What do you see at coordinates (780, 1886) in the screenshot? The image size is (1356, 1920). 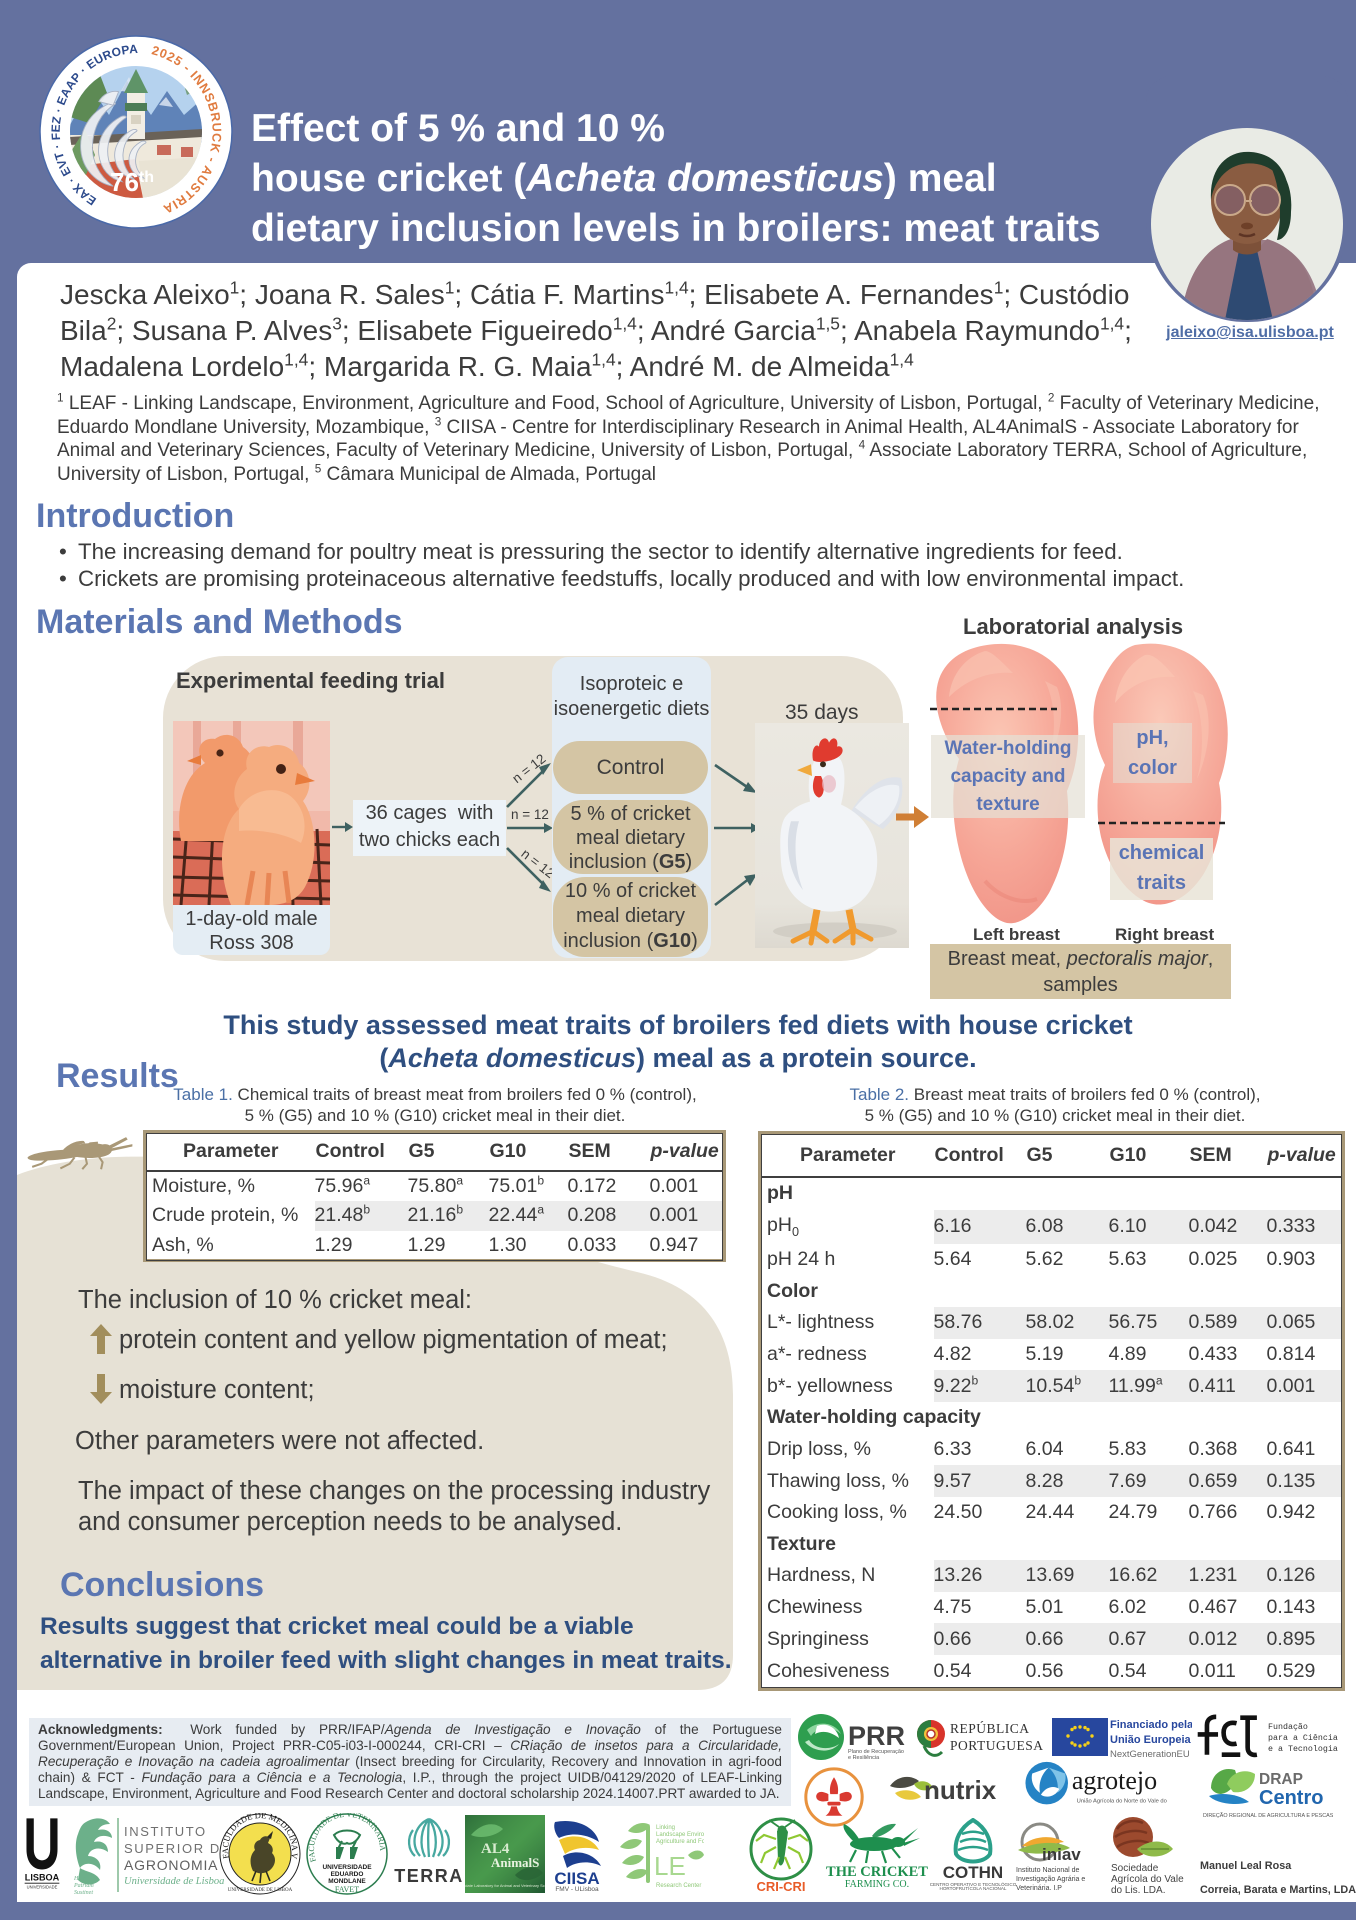 I see `svg-text: CRI-CRI` at bounding box center [780, 1886].